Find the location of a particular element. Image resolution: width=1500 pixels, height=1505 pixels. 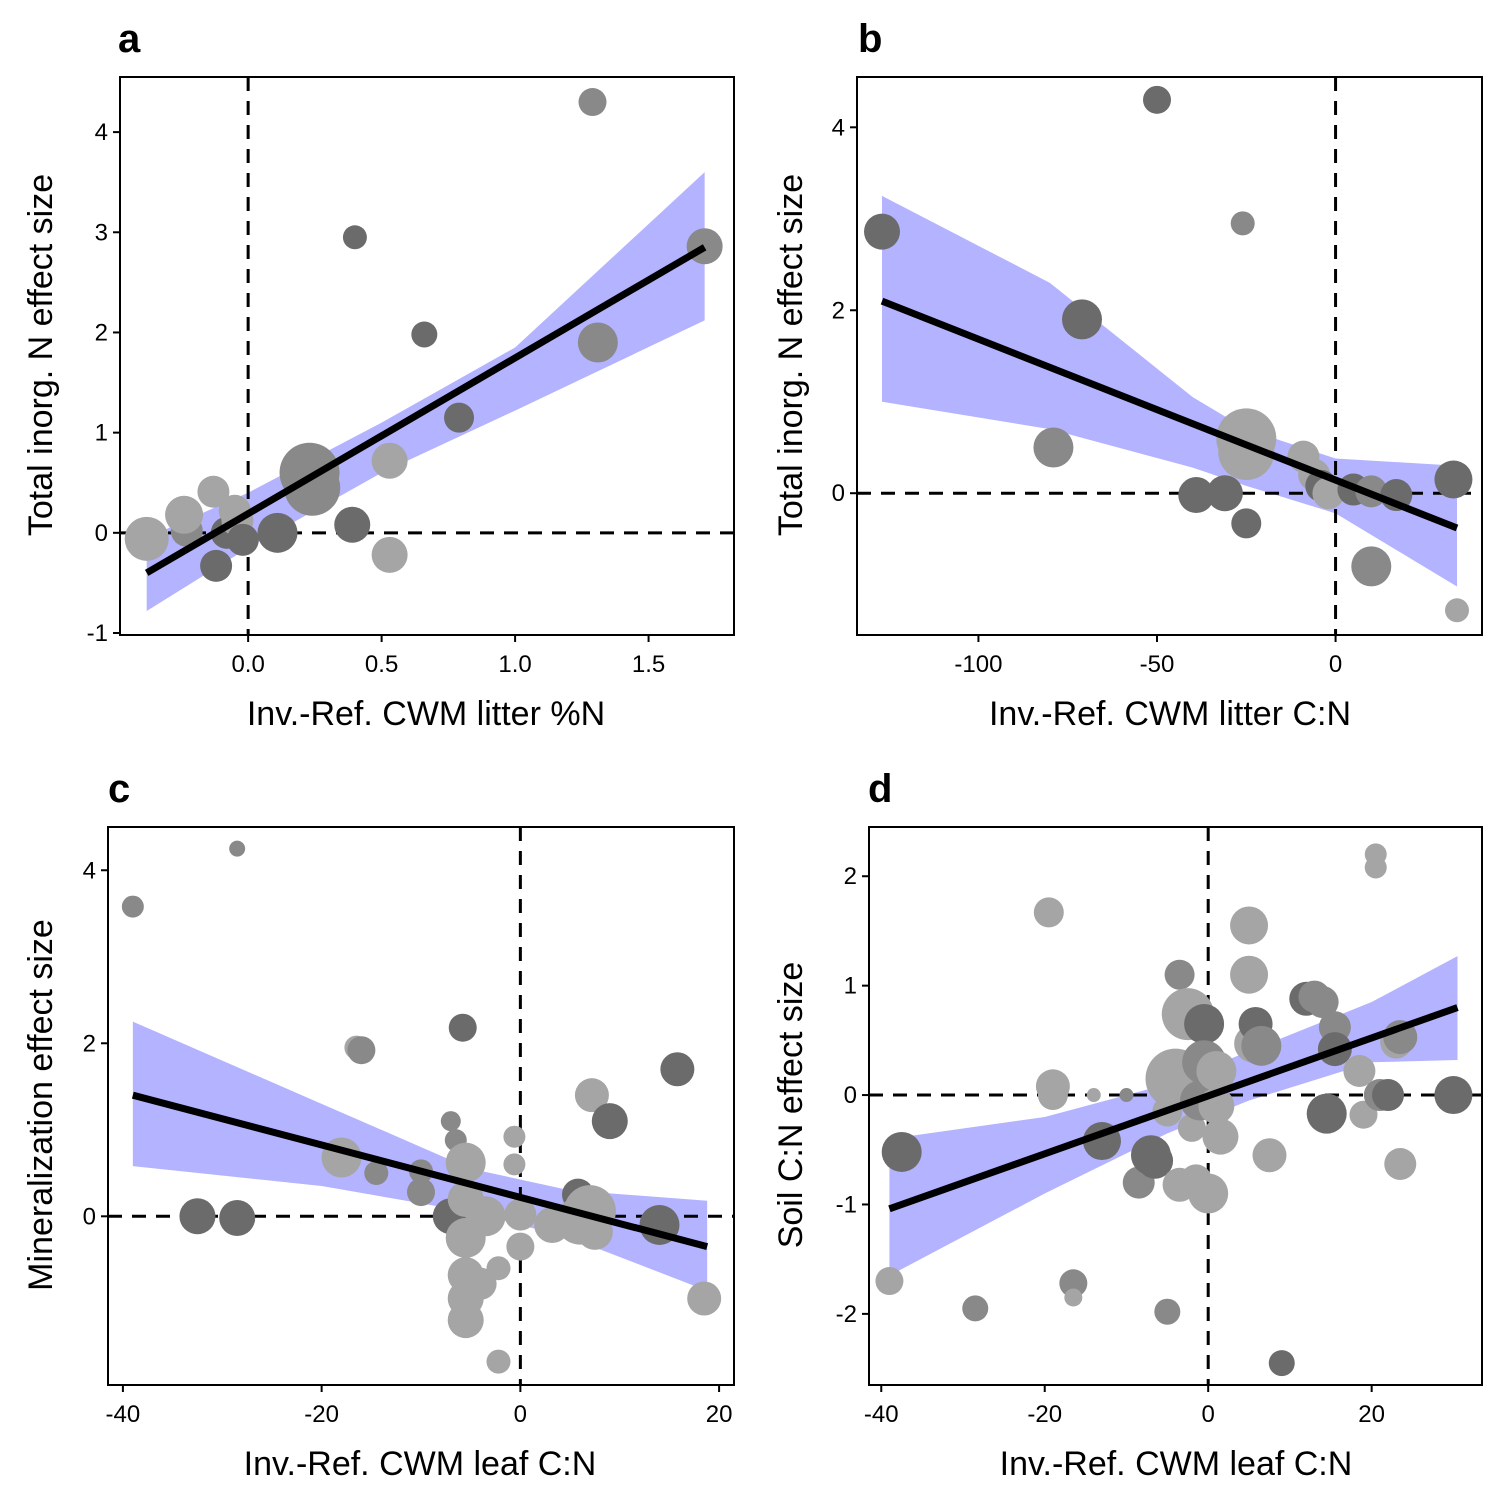

y-tick-label-b-0: 0 is located at coordinates (838, 493).